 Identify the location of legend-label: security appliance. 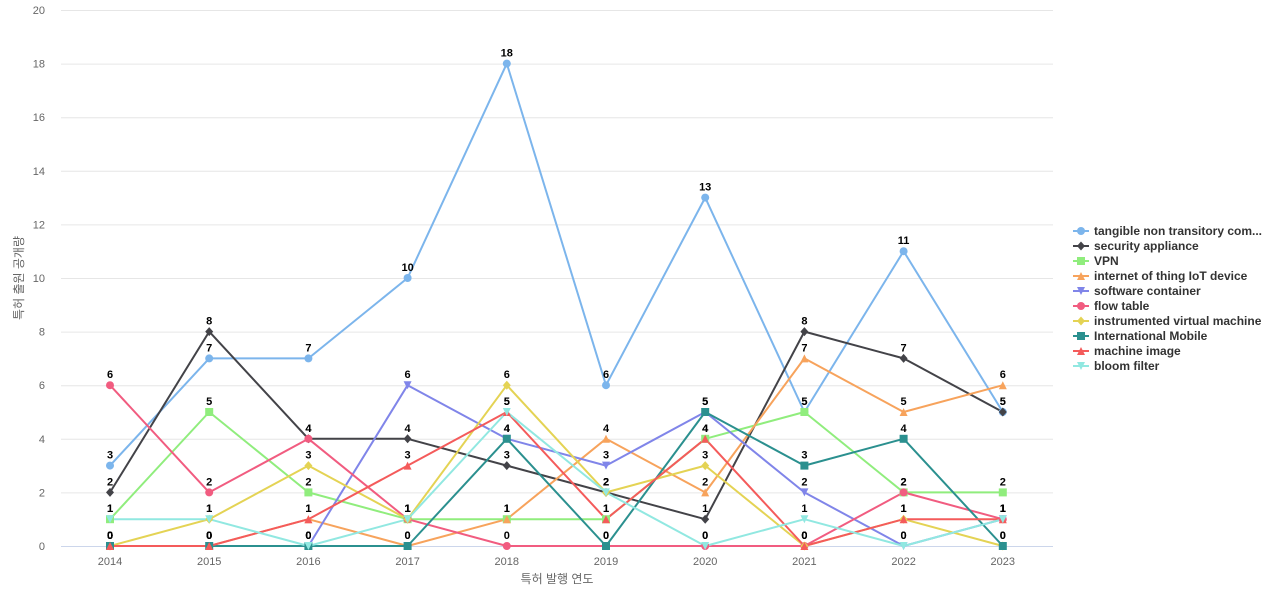
(1146, 246).